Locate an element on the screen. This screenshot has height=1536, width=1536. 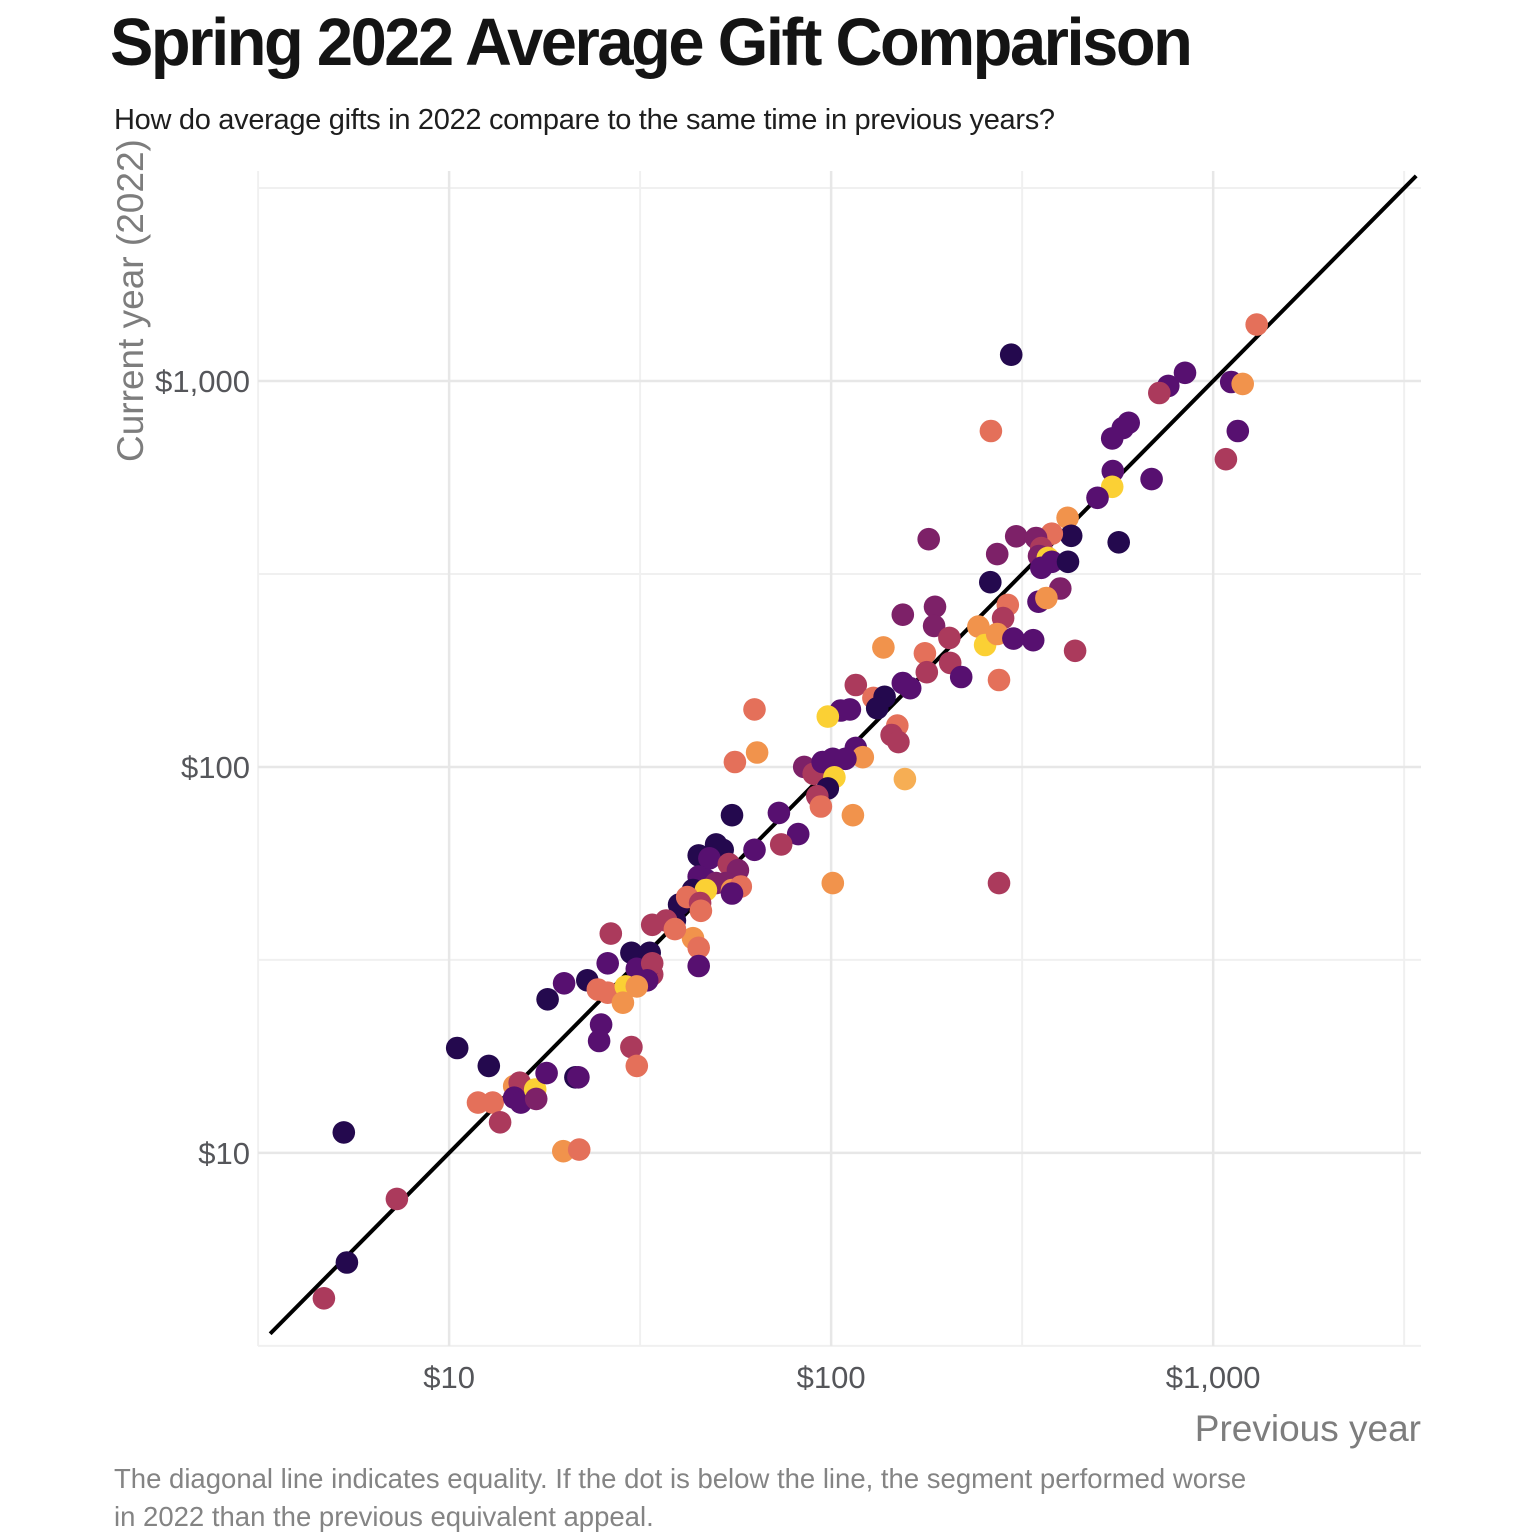
x-tick-label: $100 is located at coordinates (831, 1377).